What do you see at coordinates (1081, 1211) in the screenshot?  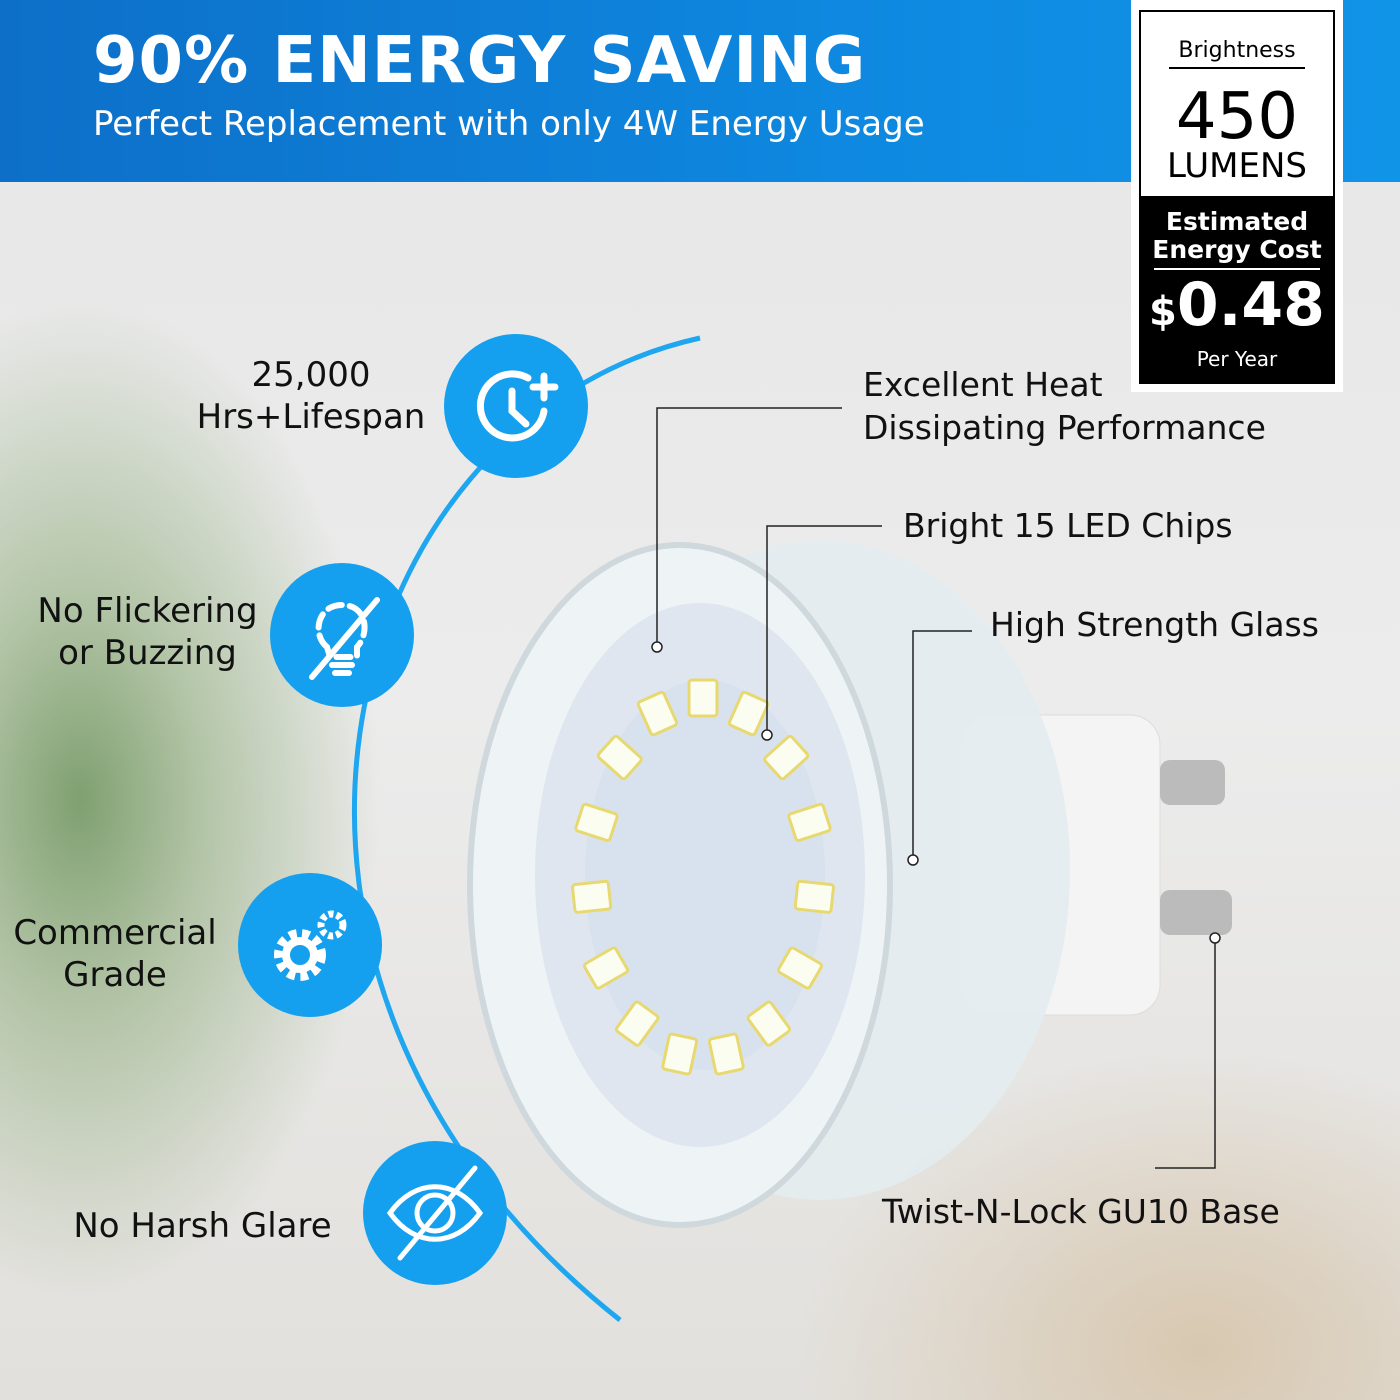 I see `callout-base: Twist-N-Lock GU10 Base` at bounding box center [1081, 1211].